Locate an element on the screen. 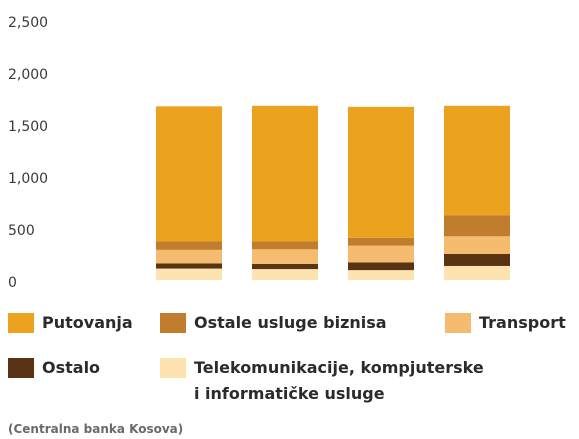  legend-label: Ostalo is located at coordinates (71, 367).